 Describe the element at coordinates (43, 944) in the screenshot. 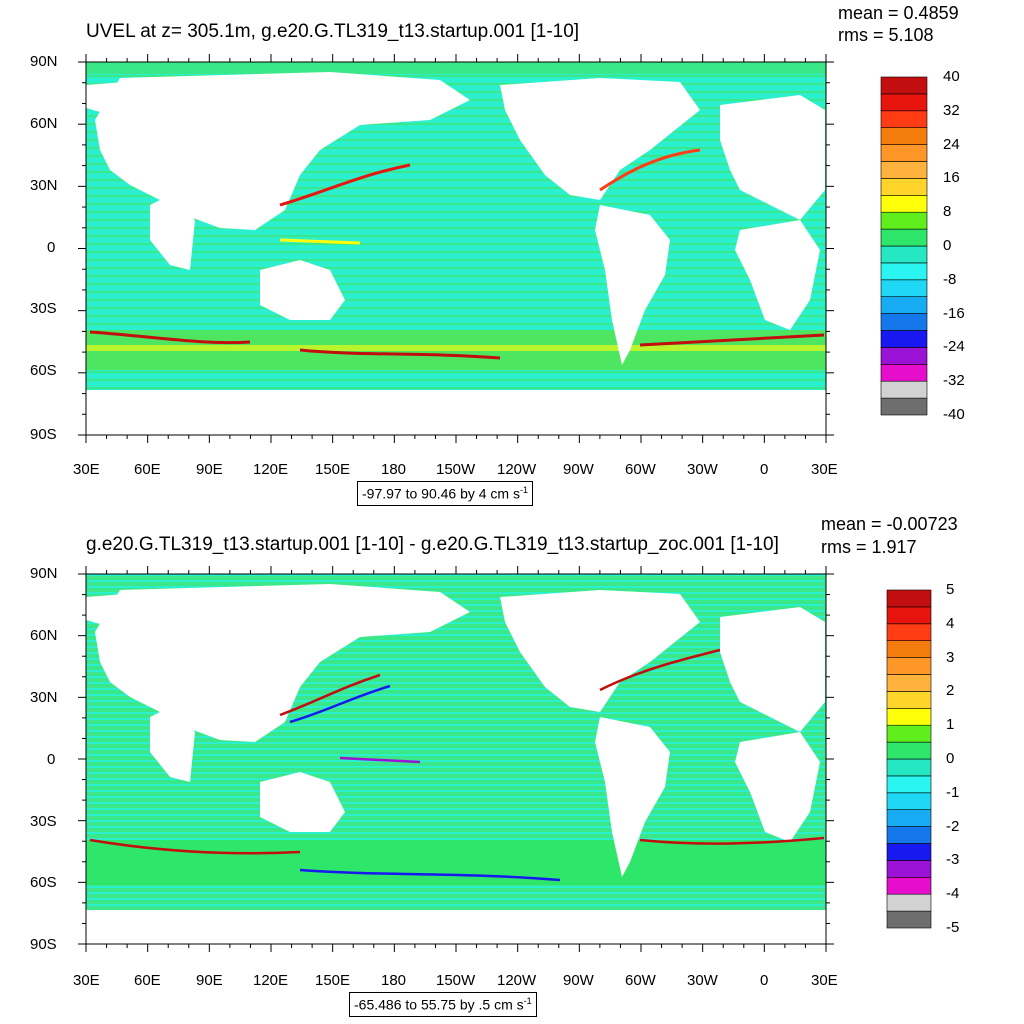

I see `panel2-lat-label-90s: 90S` at that location.